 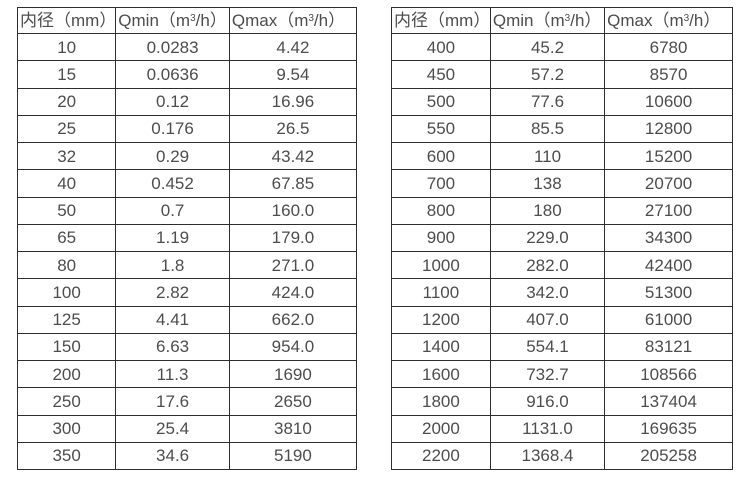 I want to click on qmin-cell: 6.63, so click(x=172, y=347).